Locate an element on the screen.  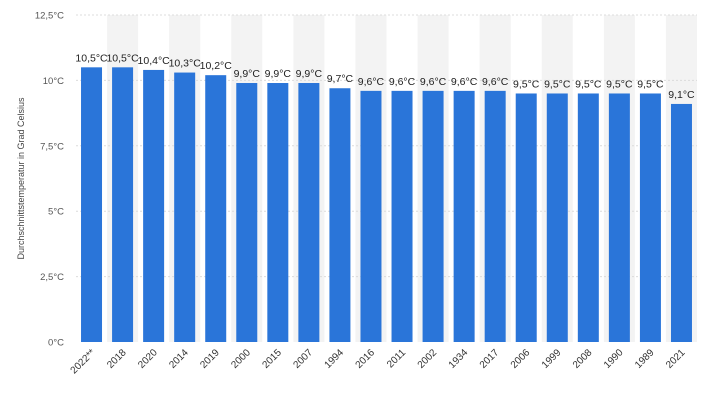
x-tick-label: 1999 is located at coordinates (552, 359).